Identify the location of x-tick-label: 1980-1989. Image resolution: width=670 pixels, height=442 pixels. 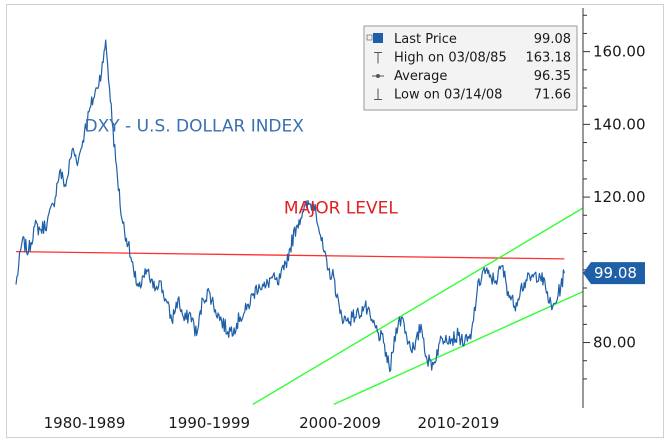
(85, 423).